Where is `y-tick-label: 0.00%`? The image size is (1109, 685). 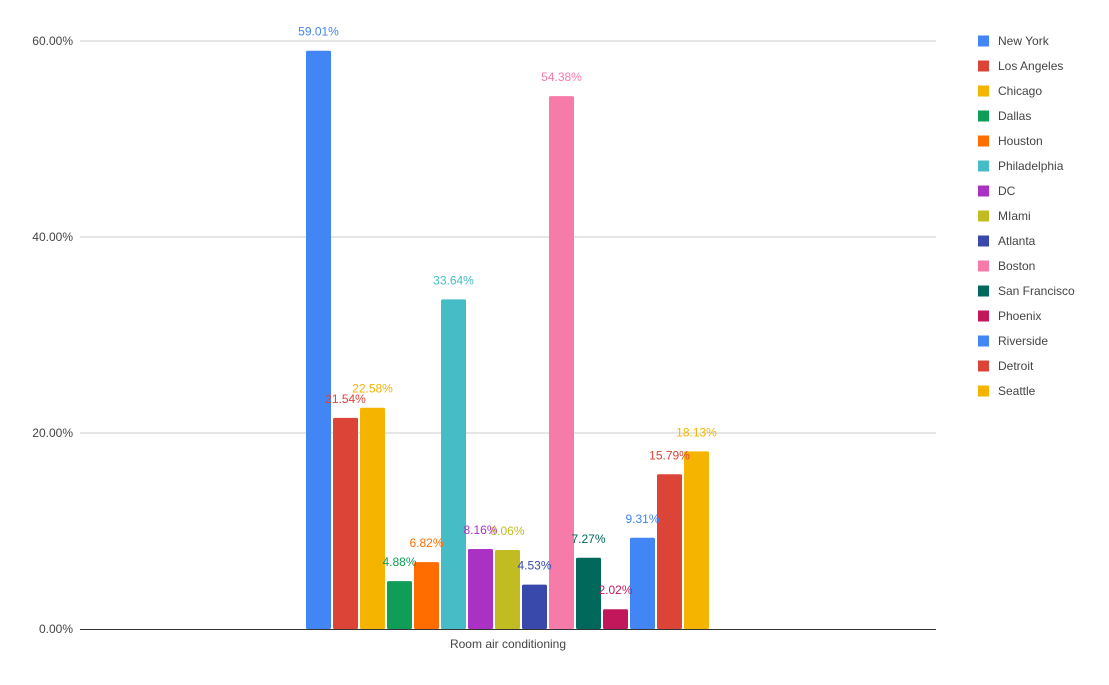 y-tick-label: 0.00% is located at coordinates (56, 629).